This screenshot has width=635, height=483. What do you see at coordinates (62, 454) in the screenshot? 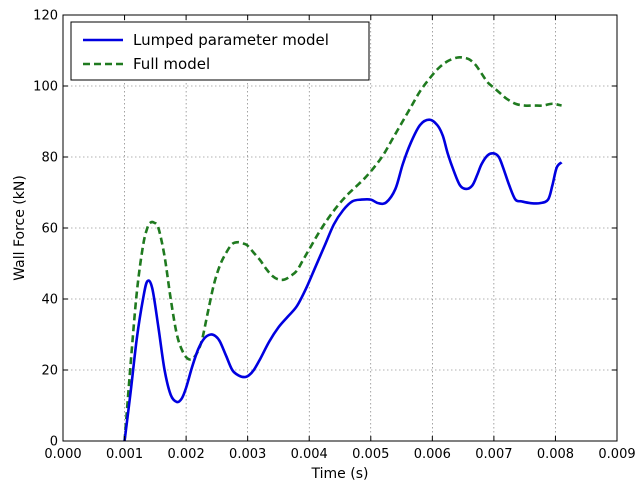
I see `x-tick-label: 0.000` at bounding box center [62, 454].